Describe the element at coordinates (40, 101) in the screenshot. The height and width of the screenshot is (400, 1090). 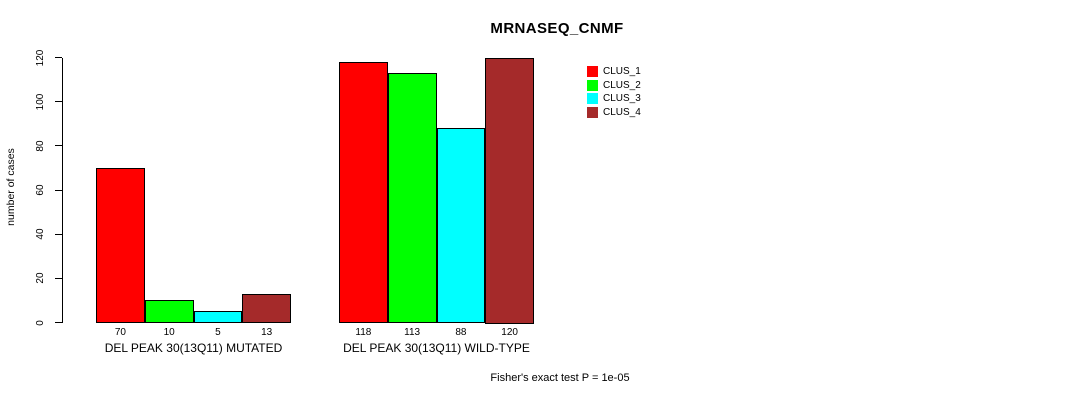
I see `y-axis-tick-label: 100` at that location.